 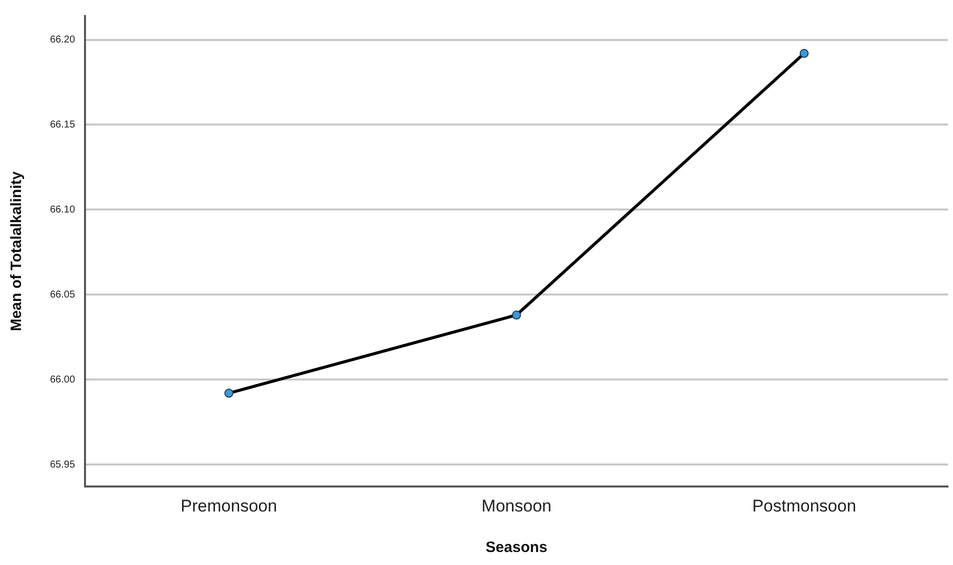 I want to click on x-tick-label: Premonsoon, so click(x=229, y=506).